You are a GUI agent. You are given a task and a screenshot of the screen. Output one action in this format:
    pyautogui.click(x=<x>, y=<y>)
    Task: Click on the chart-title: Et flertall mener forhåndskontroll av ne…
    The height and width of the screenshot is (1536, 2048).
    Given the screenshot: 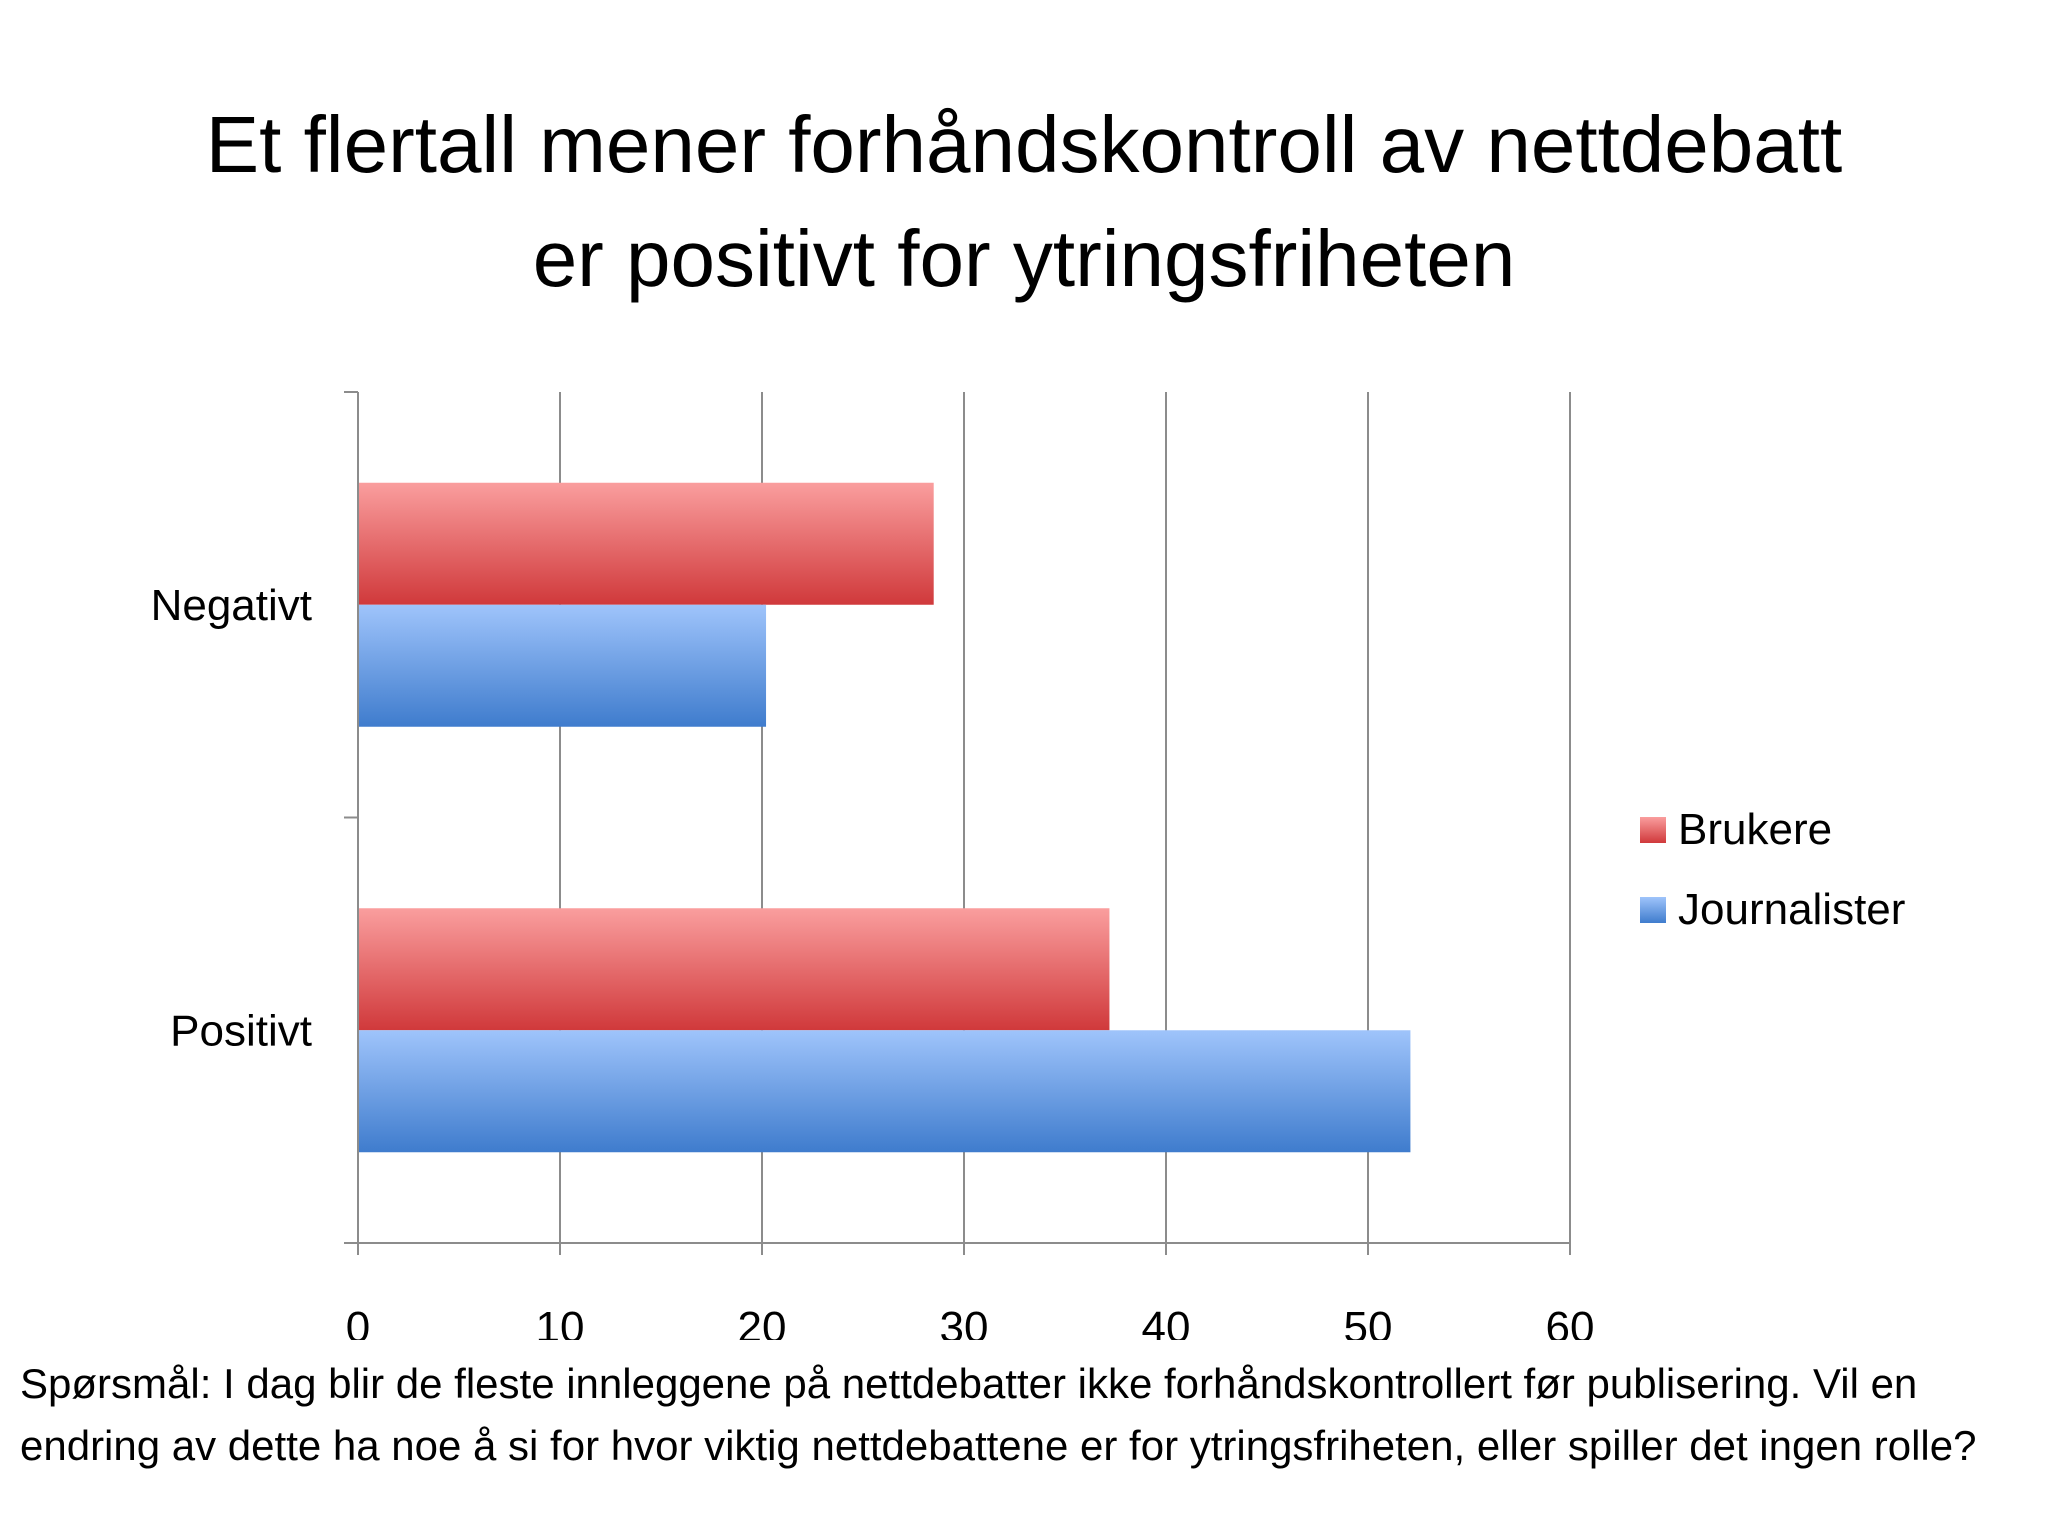 What is the action you would take?
    pyautogui.click(x=1024, y=202)
    